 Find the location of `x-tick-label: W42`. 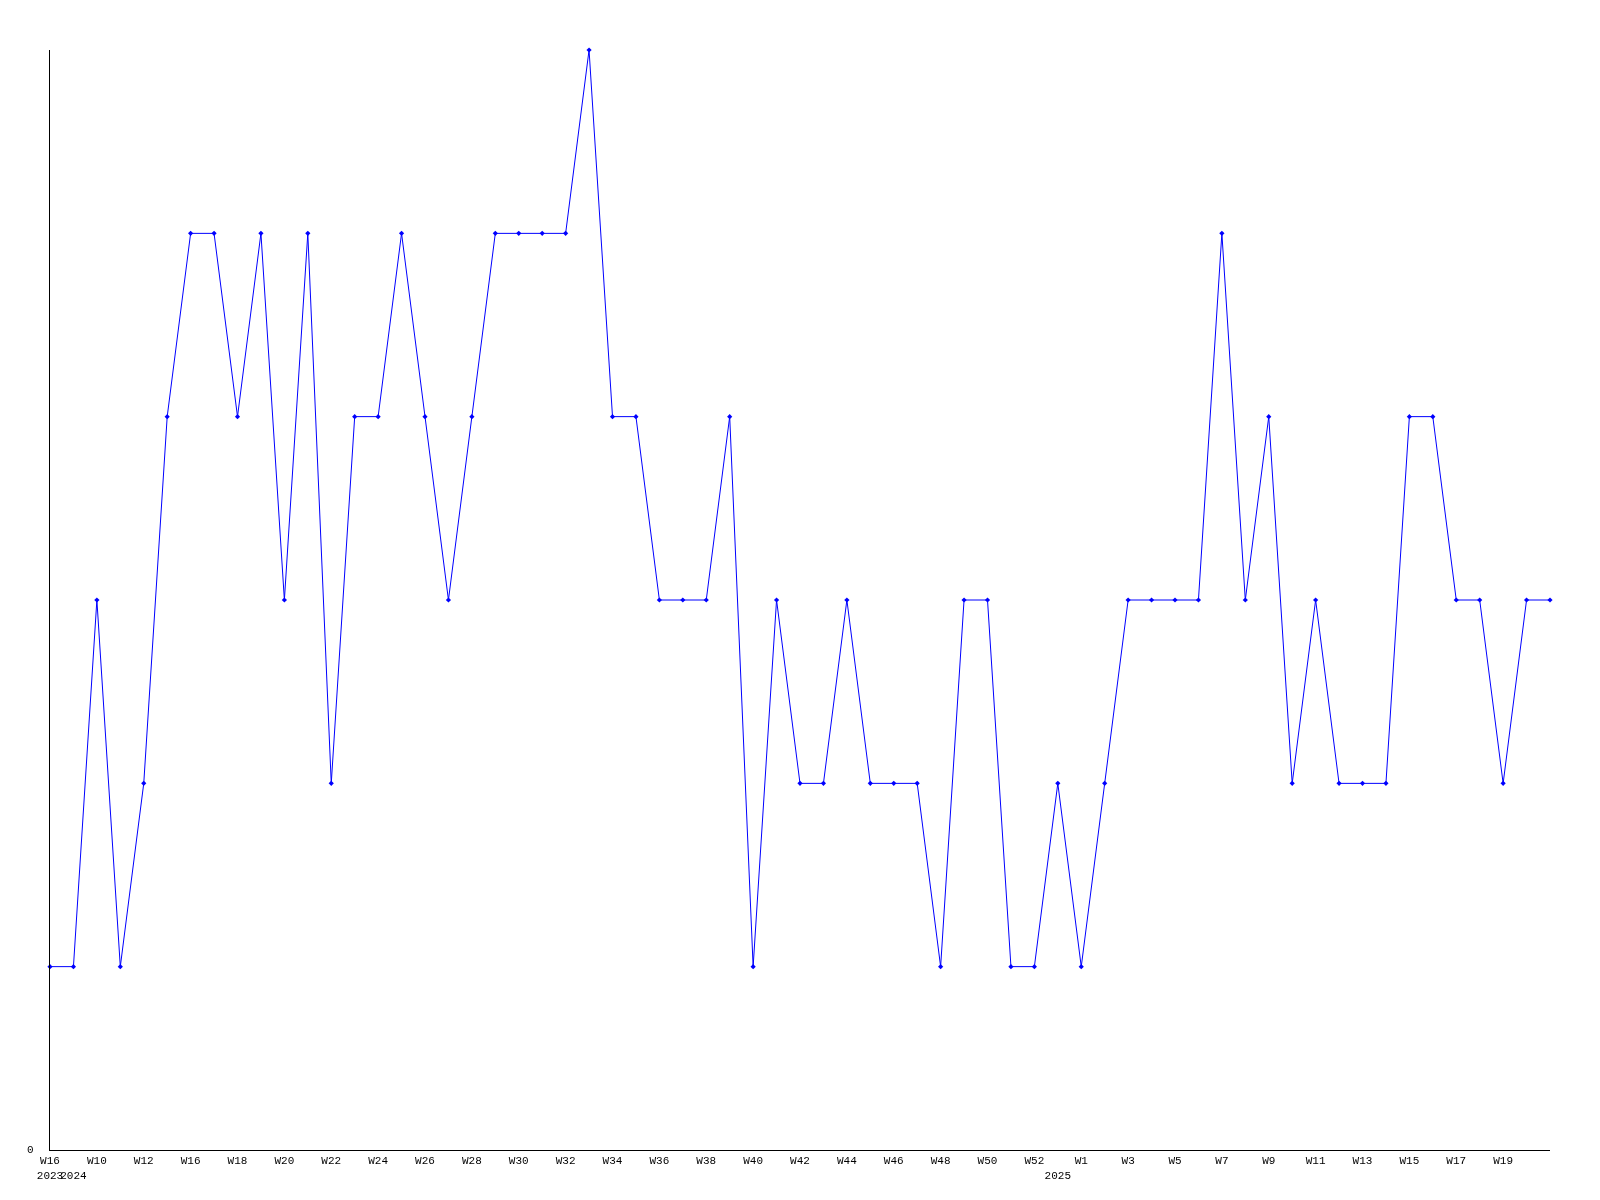

x-tick-label: W42 is located at coordinates (800, 1161).